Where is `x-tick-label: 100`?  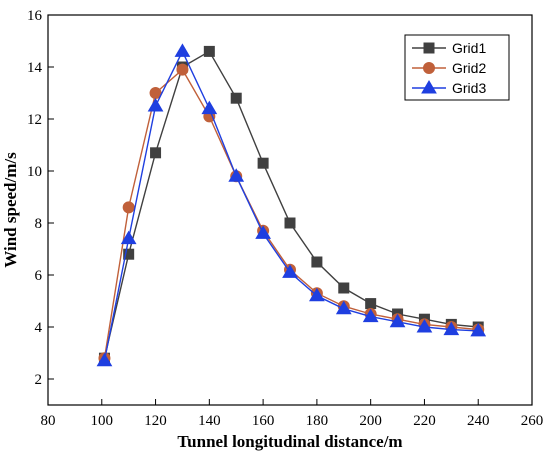
x-tick-label: 100 is located at coordinates (102, 421).